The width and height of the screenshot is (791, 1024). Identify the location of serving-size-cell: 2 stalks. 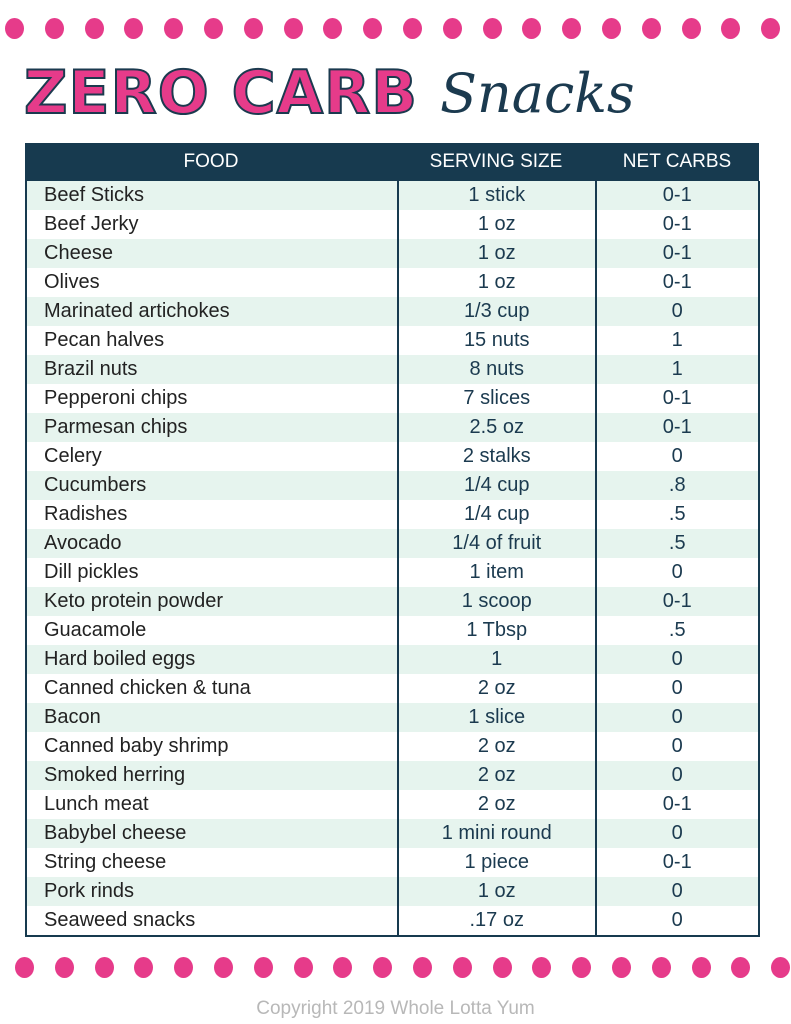
(496, 456).